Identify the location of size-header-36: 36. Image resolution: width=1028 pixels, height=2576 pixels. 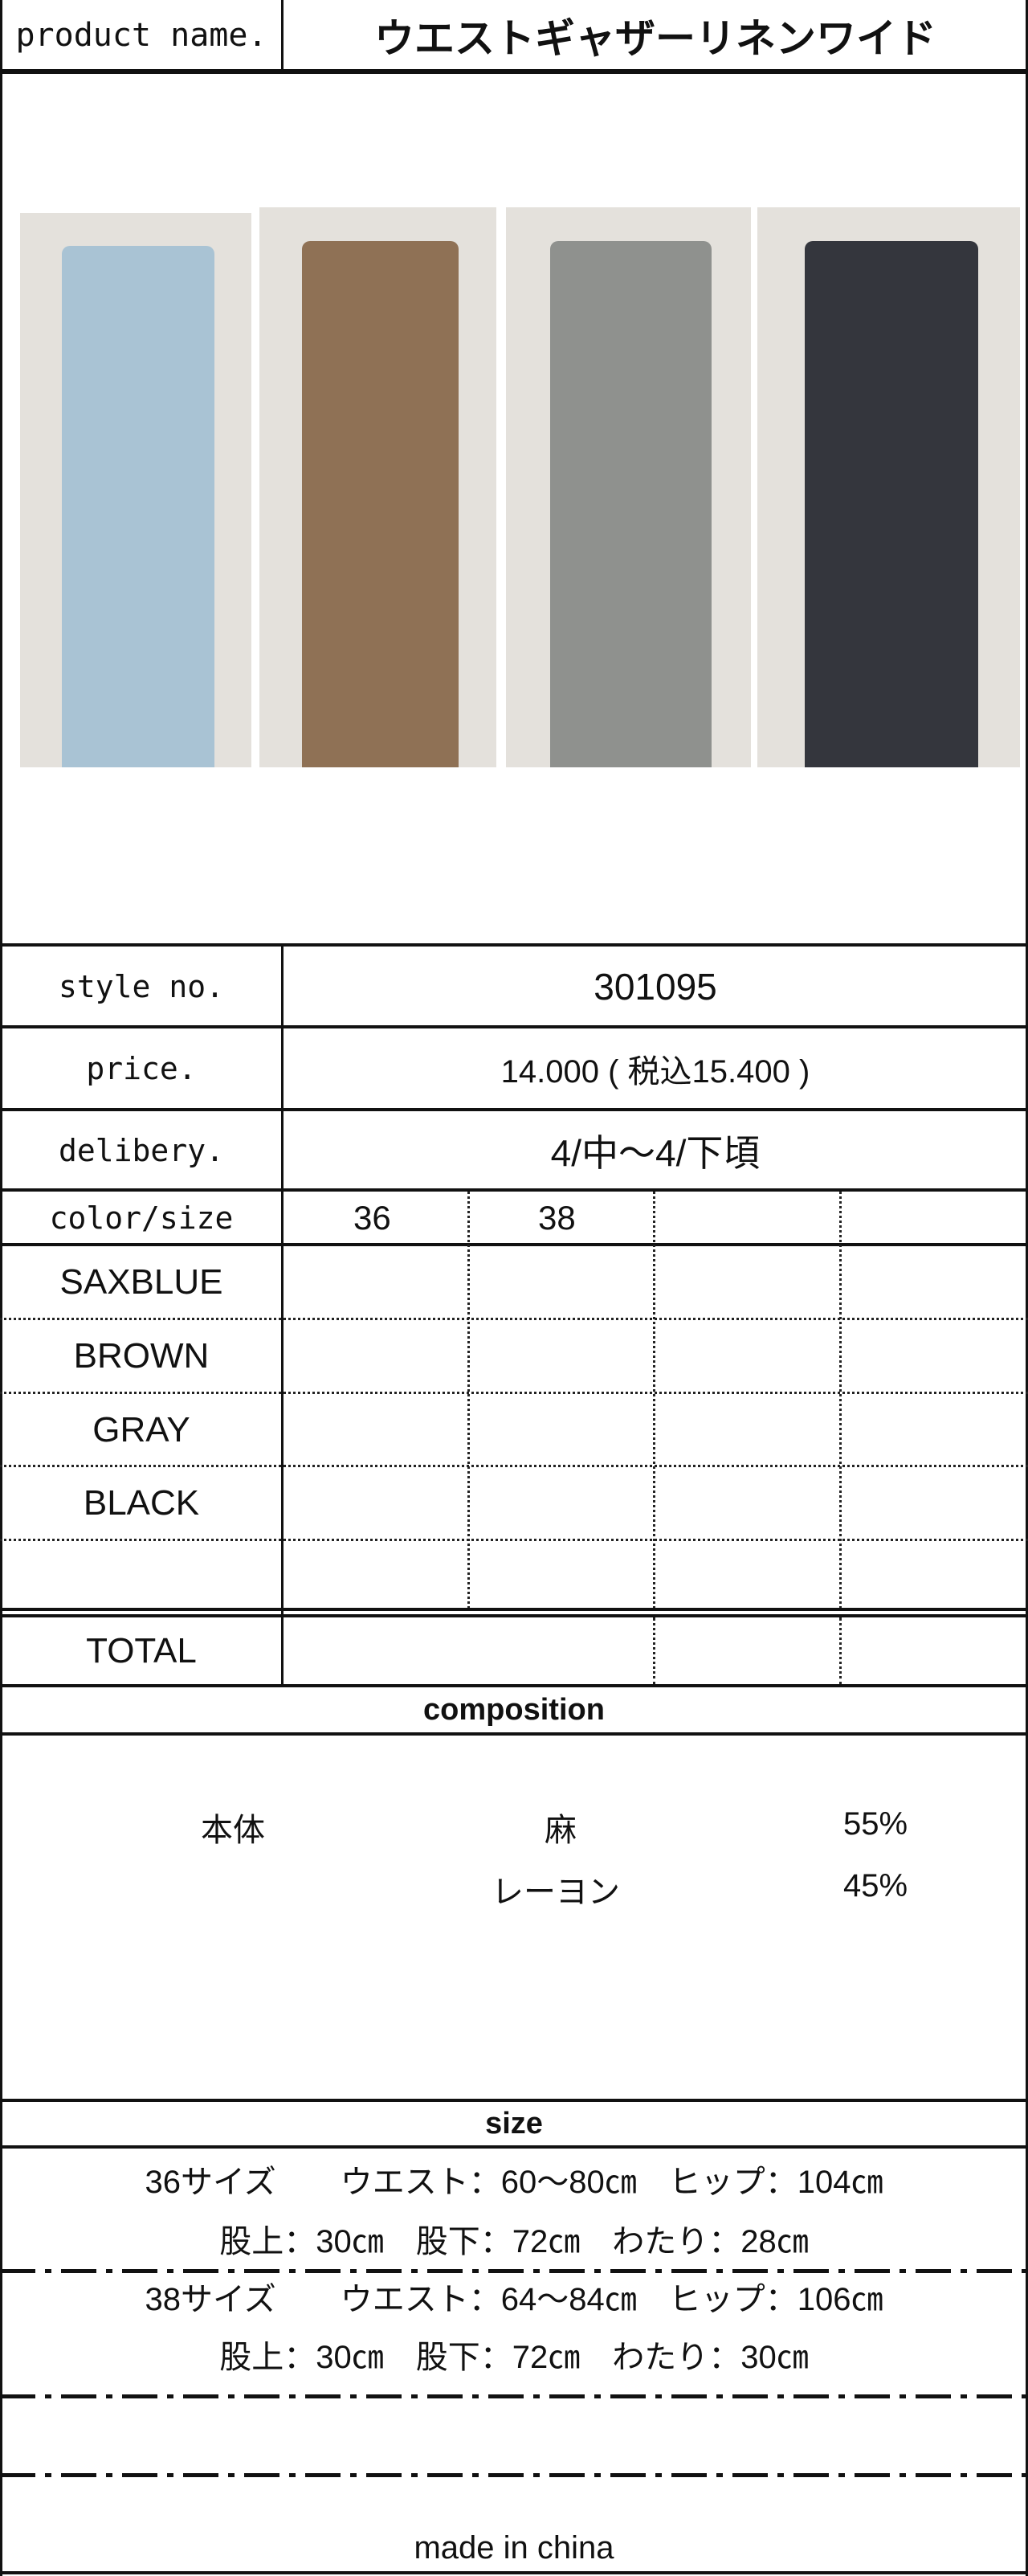
(372, 1218).